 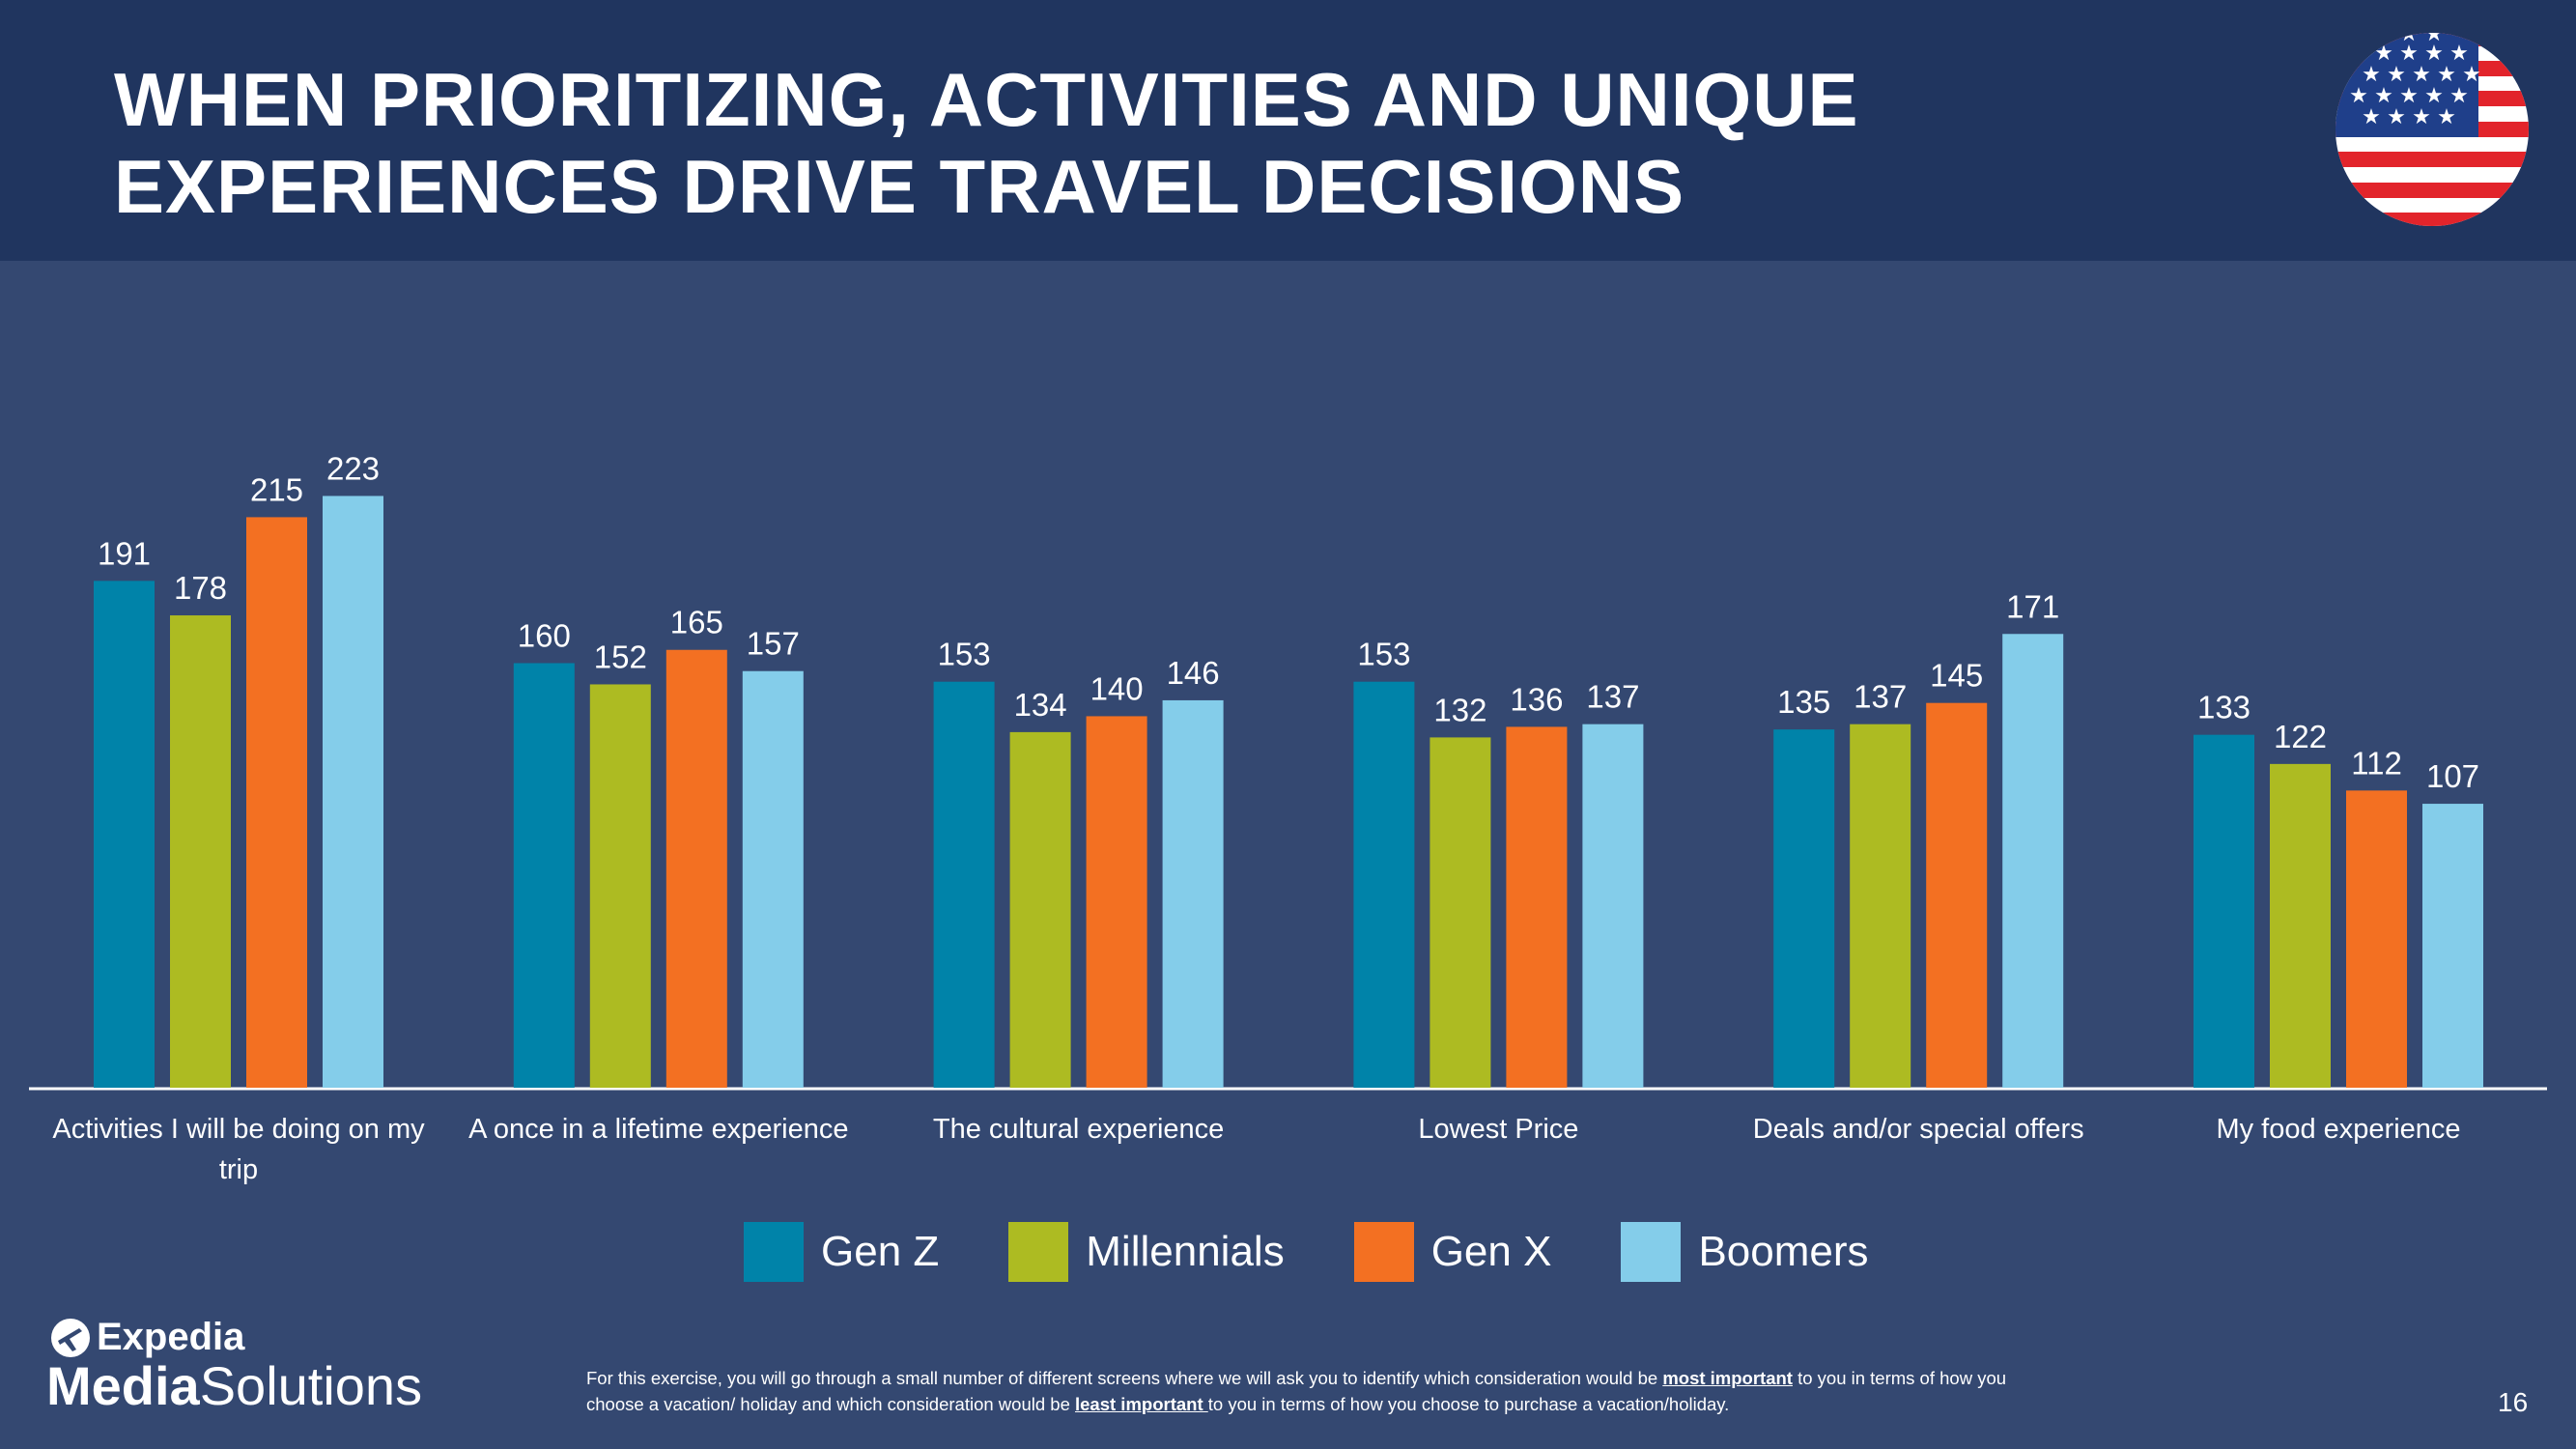 I want to click on data-label-millennials-1: 152, so click(x=620, y=656).